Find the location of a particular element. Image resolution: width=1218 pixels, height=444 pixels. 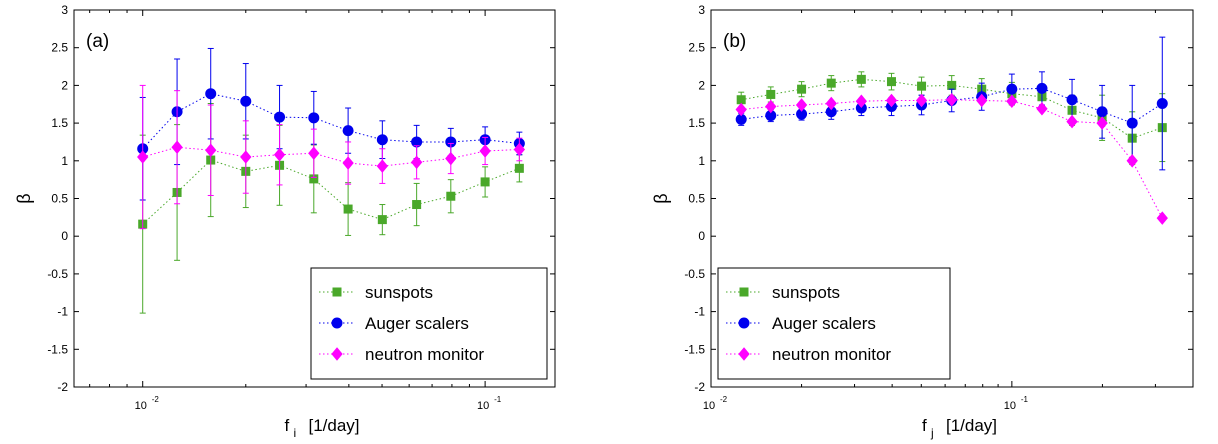

series-auger-scalers is located at coordinates (331, 124).